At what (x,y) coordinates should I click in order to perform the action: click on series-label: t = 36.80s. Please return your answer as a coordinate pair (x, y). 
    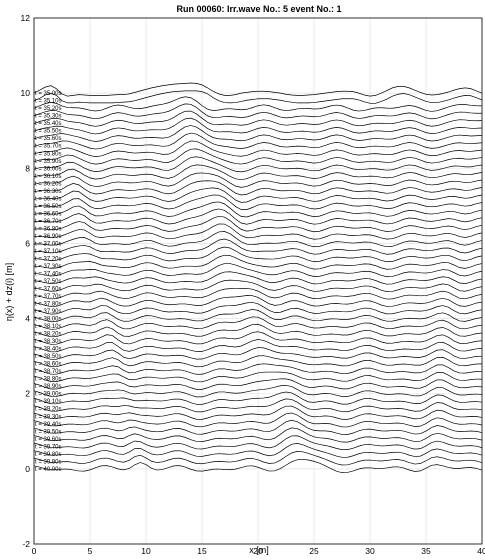
    Looking at the image, I should click on (48, 229).